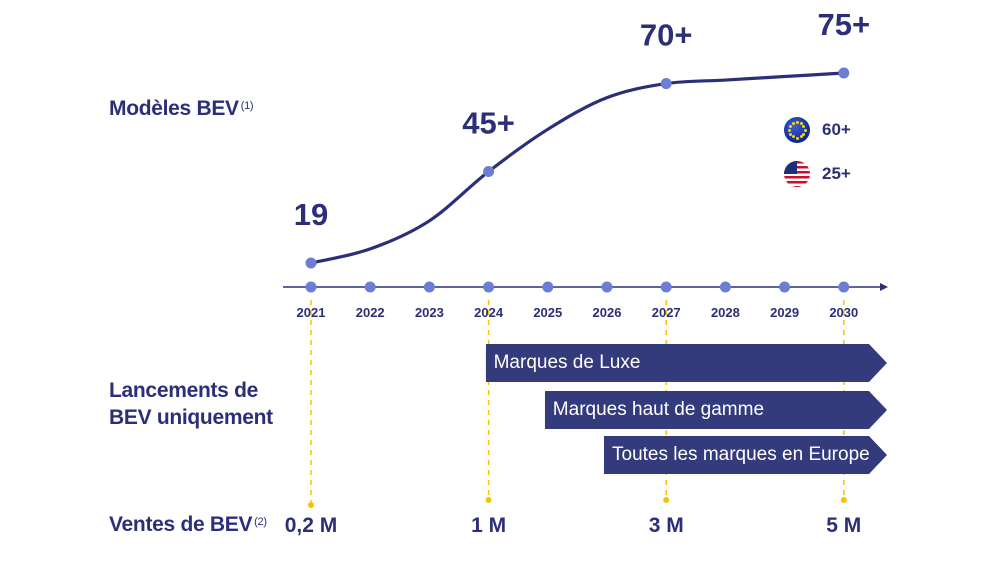  Describe the element at coordinates (666, 312) in the screenshot. I see `year-label-2027: 2027` at that location.